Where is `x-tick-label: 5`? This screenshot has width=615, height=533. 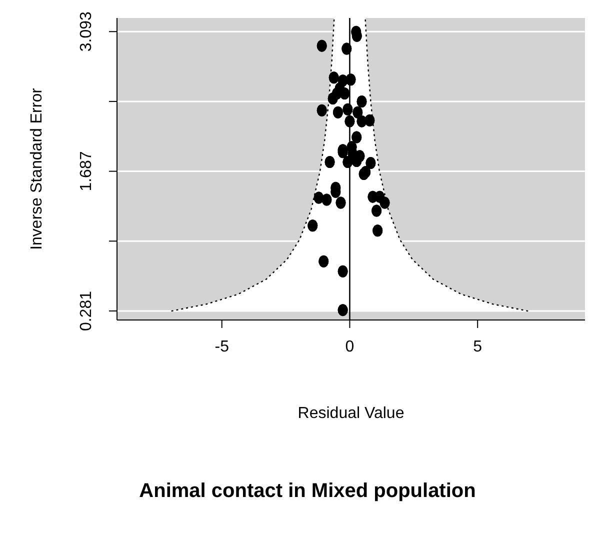
x-tick-label: 5 is located at coordinates (477, 347).